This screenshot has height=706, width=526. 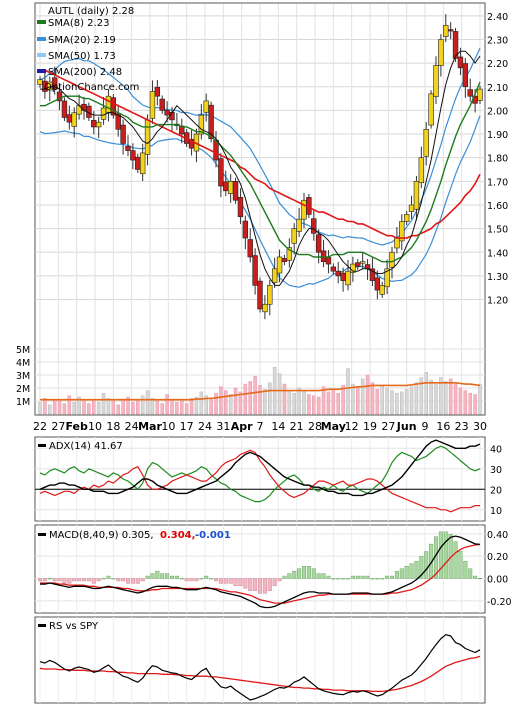 I want to click on legend-sma20: SMA(20) 2.19, so click(x=82, y=40).